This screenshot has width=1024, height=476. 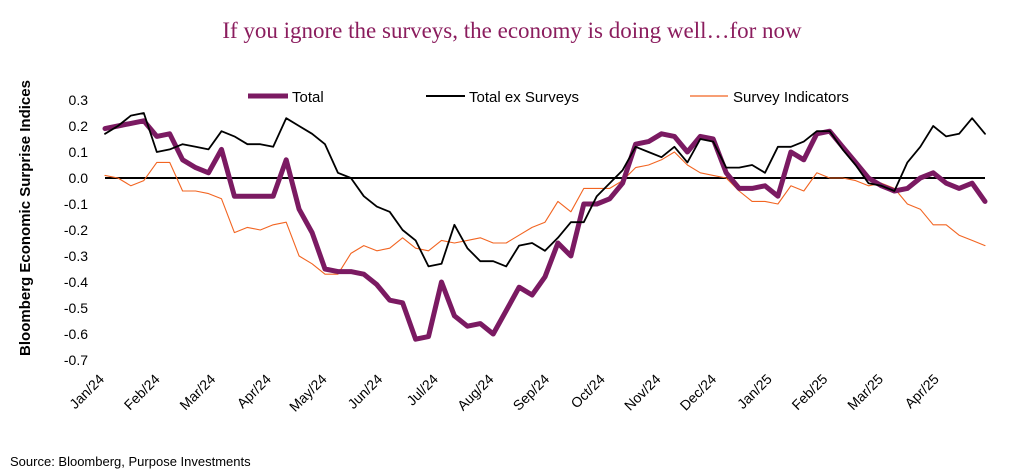 What do you see at coordinates (76, 256) in the screenshot?
I see `y-tick-label: -0.3` at bounding box center [76, 256].